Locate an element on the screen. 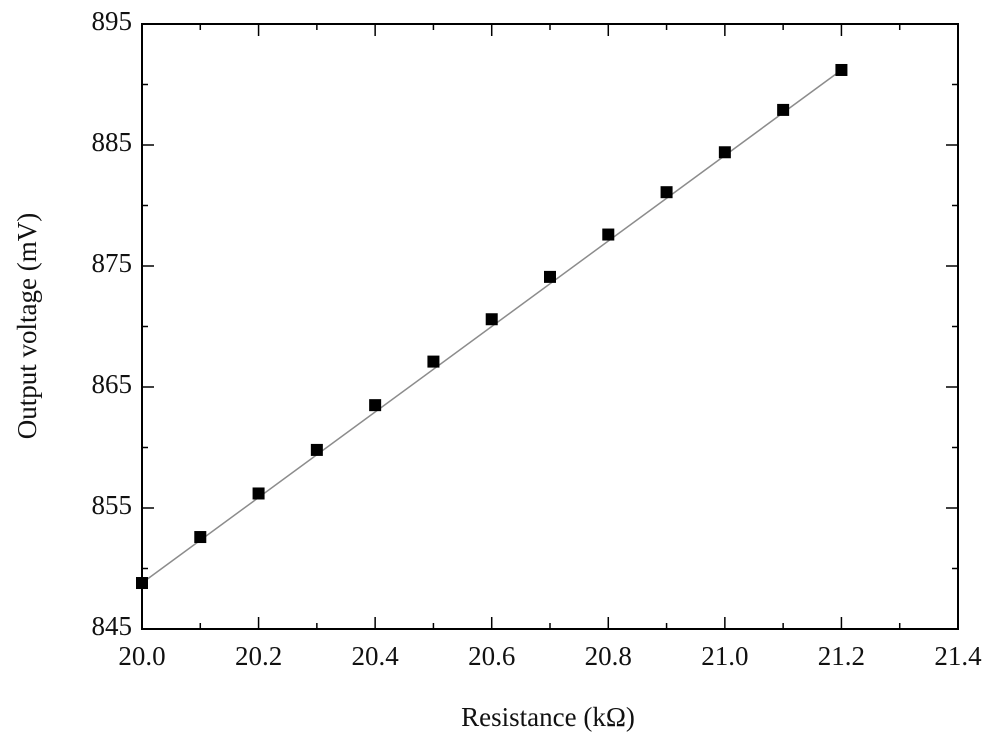 This screenshot has height=746, width=1000. x-tick-label: 21.2 is located at coordinates (841, 656).